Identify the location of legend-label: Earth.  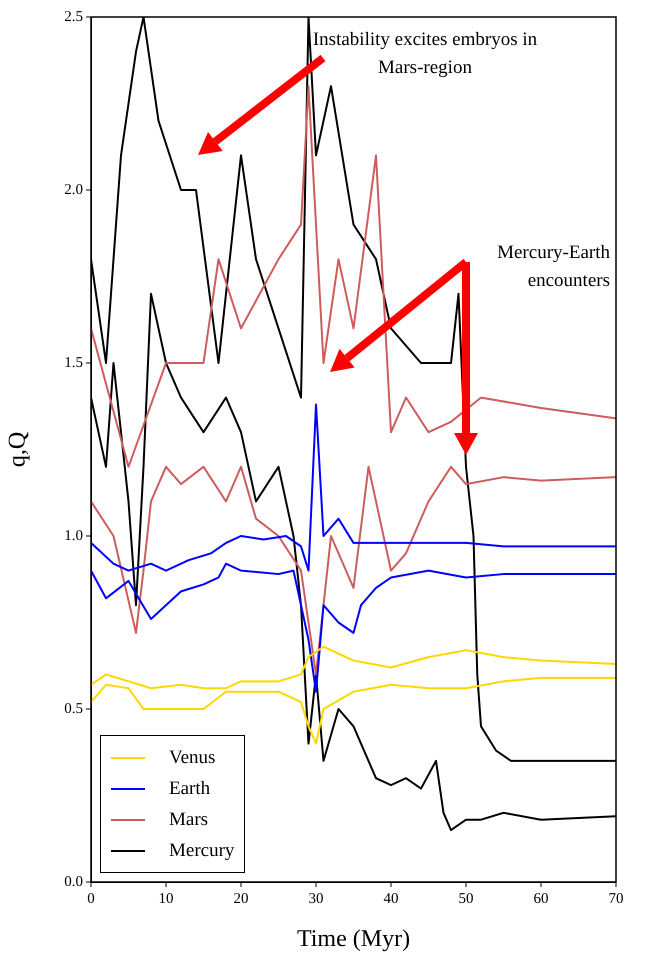
(189, 789).